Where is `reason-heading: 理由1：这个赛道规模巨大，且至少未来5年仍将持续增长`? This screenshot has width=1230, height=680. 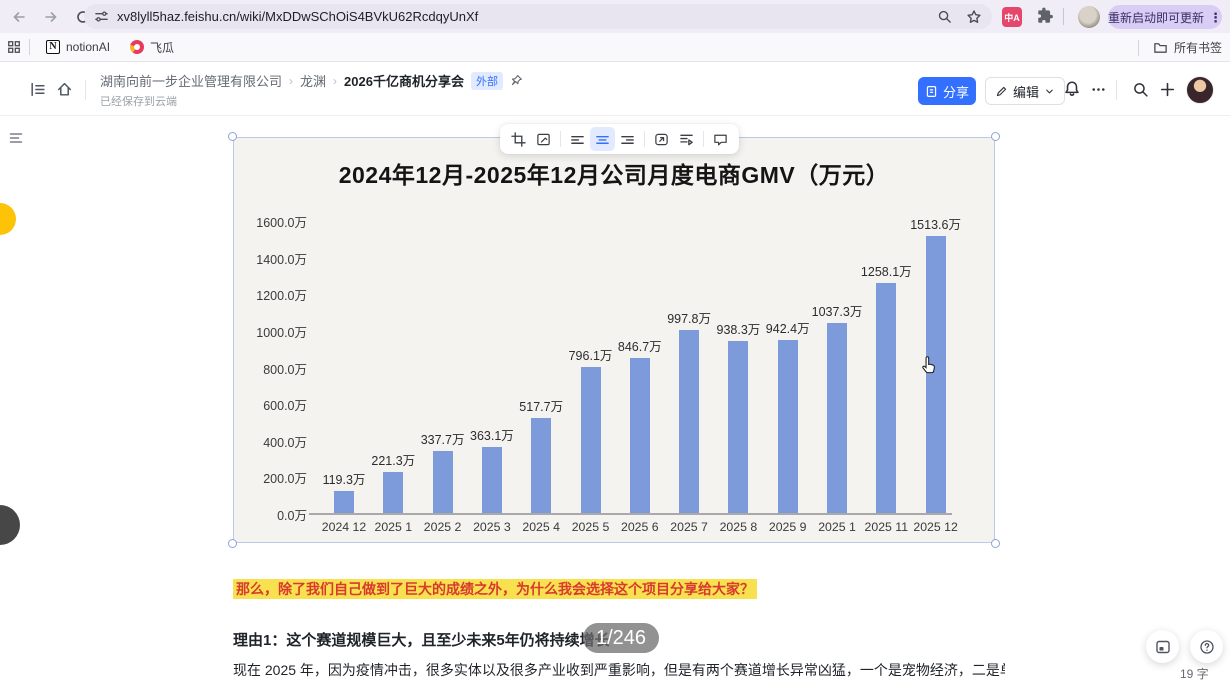
reason-heading: 理由1：这个赛道规模巨大，且至少未来5年仍将持续增长 is located at coordinates (421, 640).